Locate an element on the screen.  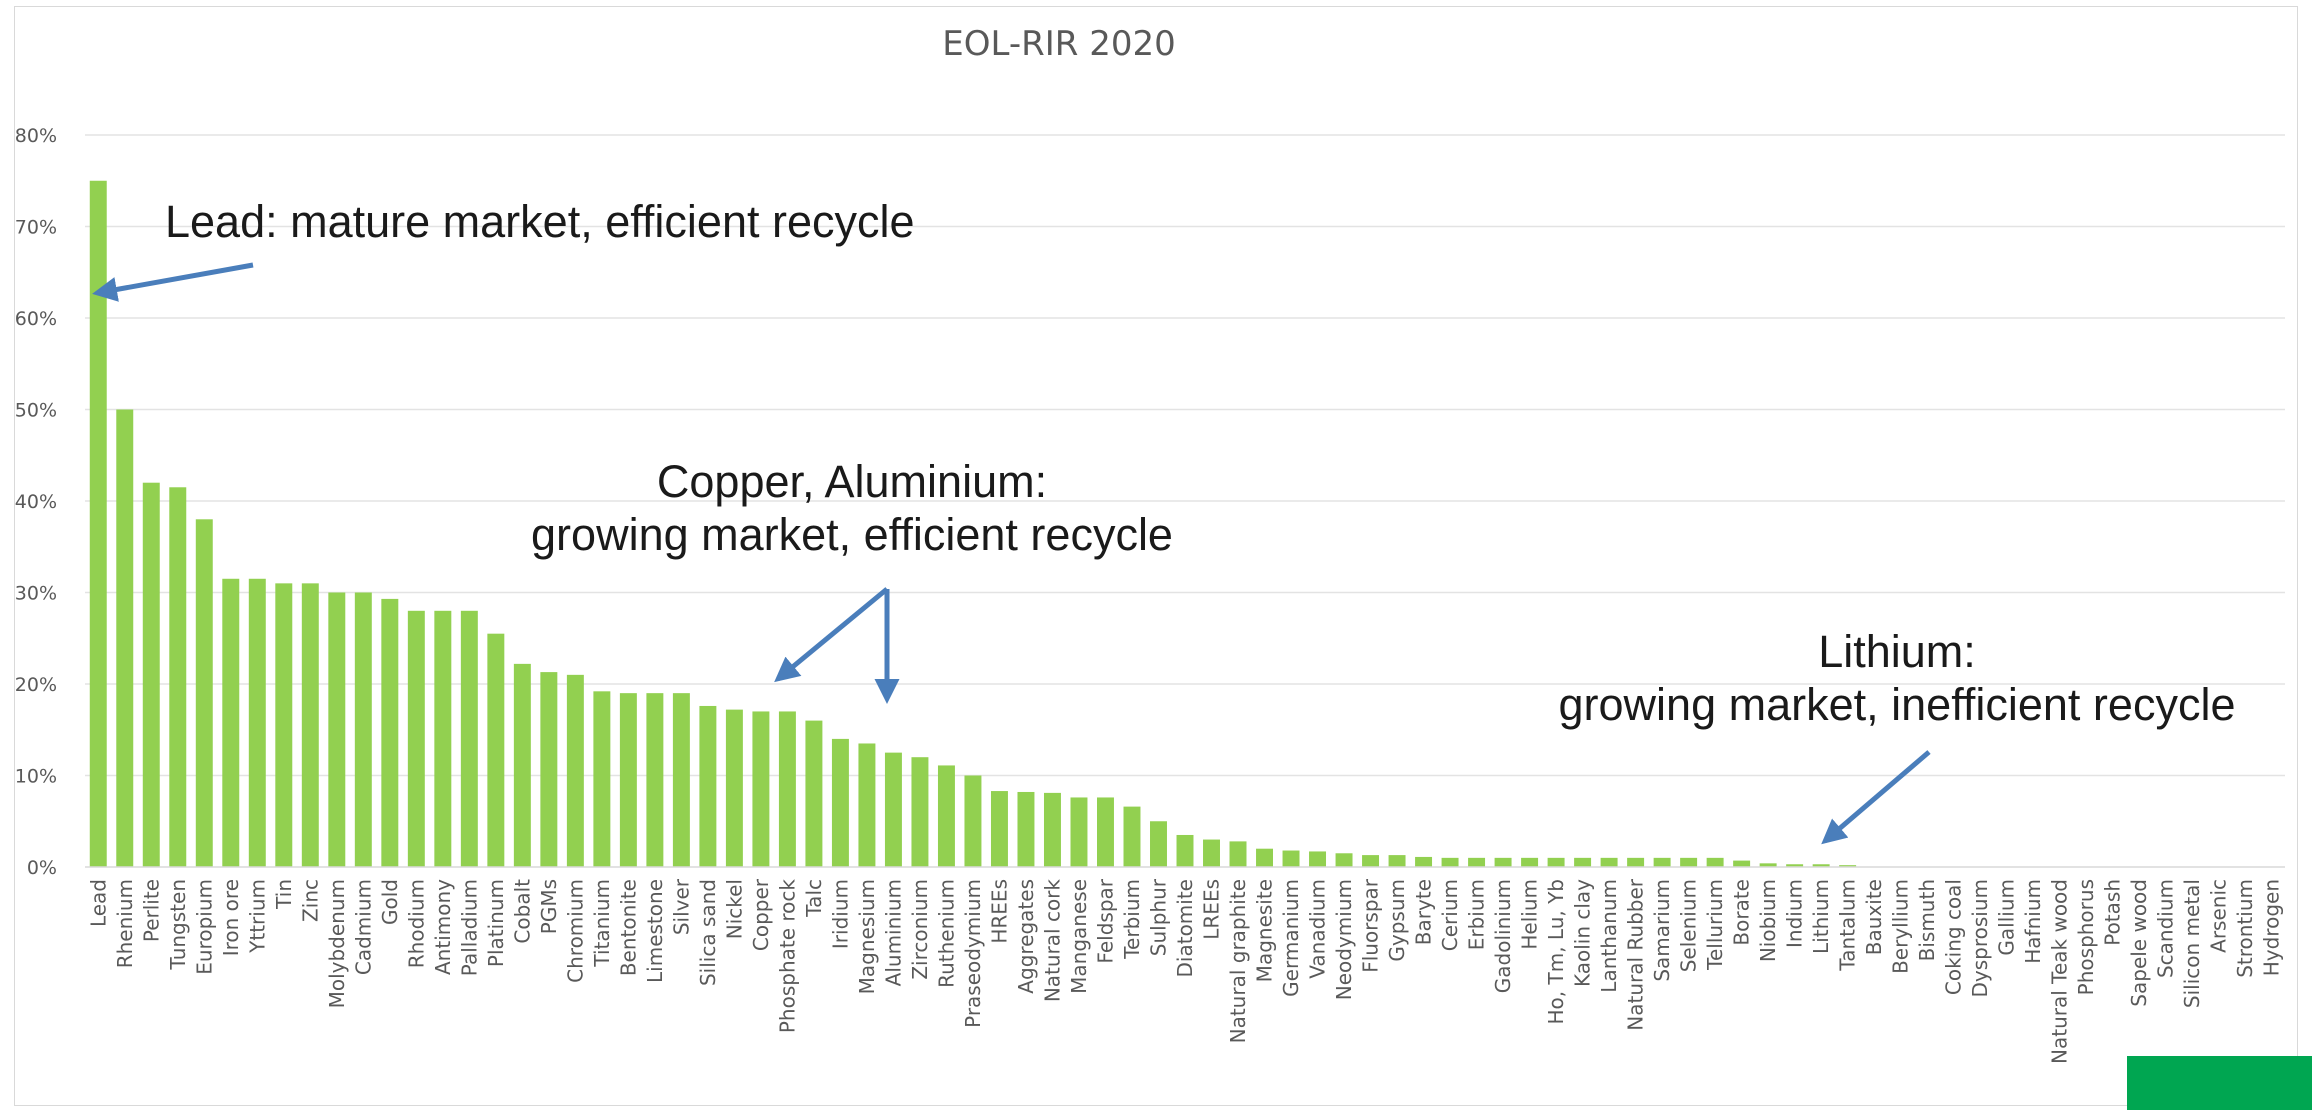
x-category-label: Tungsten is located at coordinates (178, 924).